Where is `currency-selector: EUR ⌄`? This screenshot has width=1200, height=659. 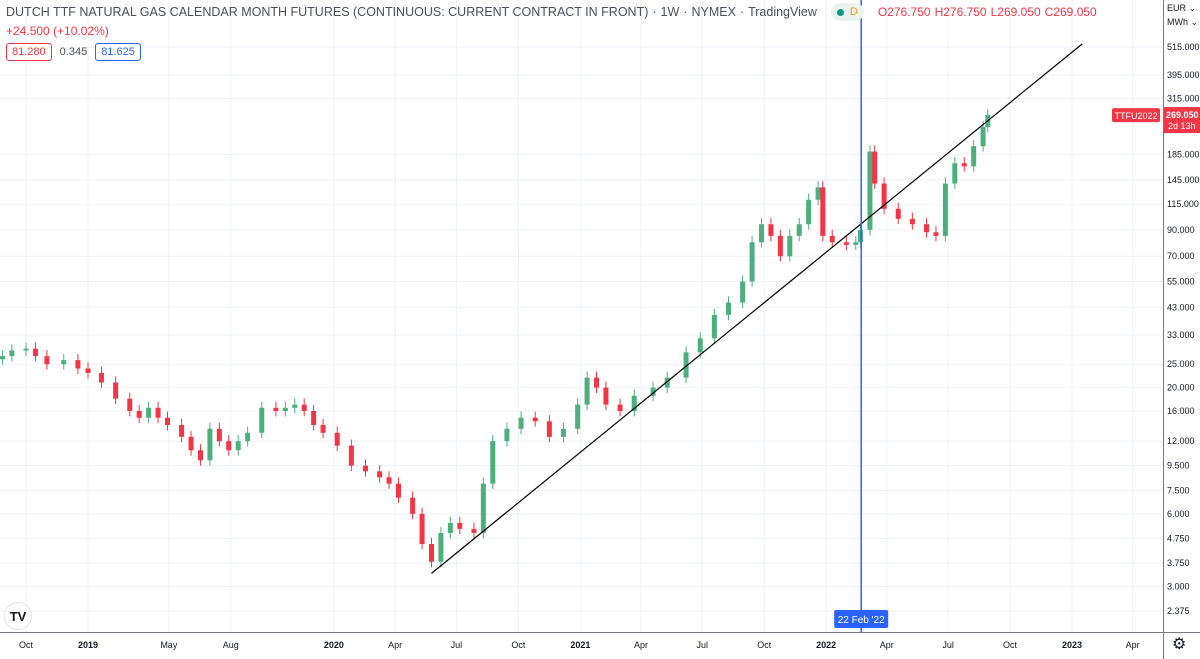 currency-selector: EUR ⌄ is located at coordinates (1182, 8).